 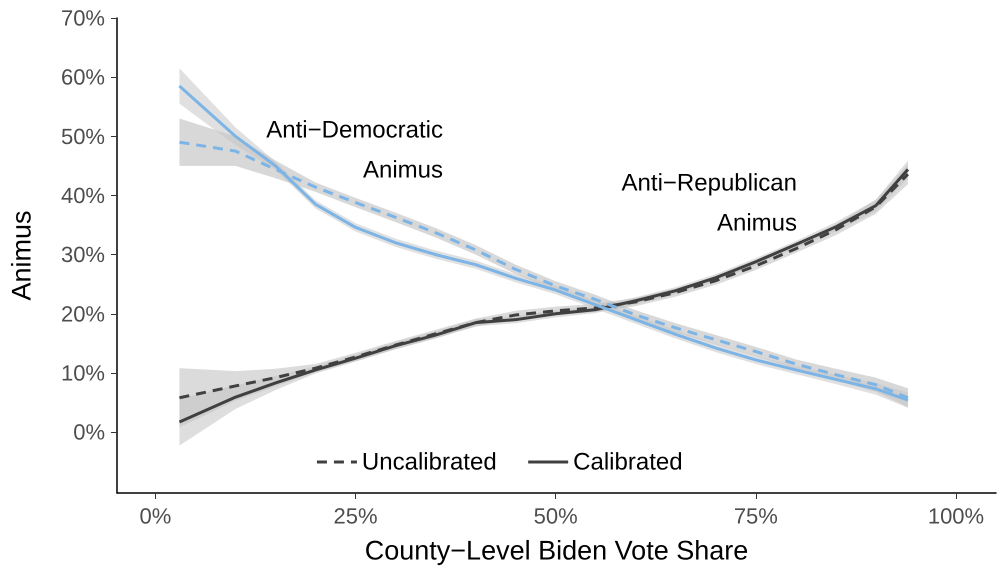 What do you see at coordinates (556, 516) in the screenshot?
I see `x-tick-label: 50%` at bounding box center [556, 516].